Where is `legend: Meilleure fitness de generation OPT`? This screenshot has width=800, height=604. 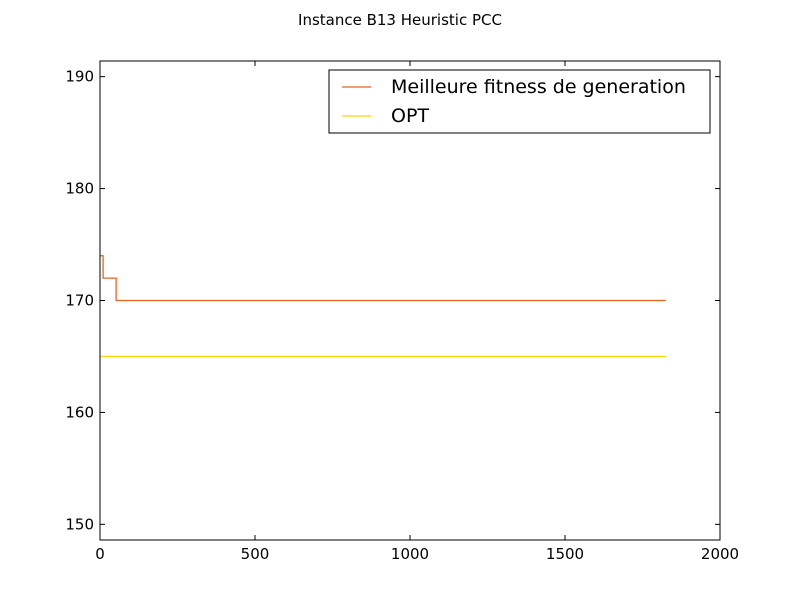 legend: Meilleure fitness de generation OPT is located at coordinates (519, 101).